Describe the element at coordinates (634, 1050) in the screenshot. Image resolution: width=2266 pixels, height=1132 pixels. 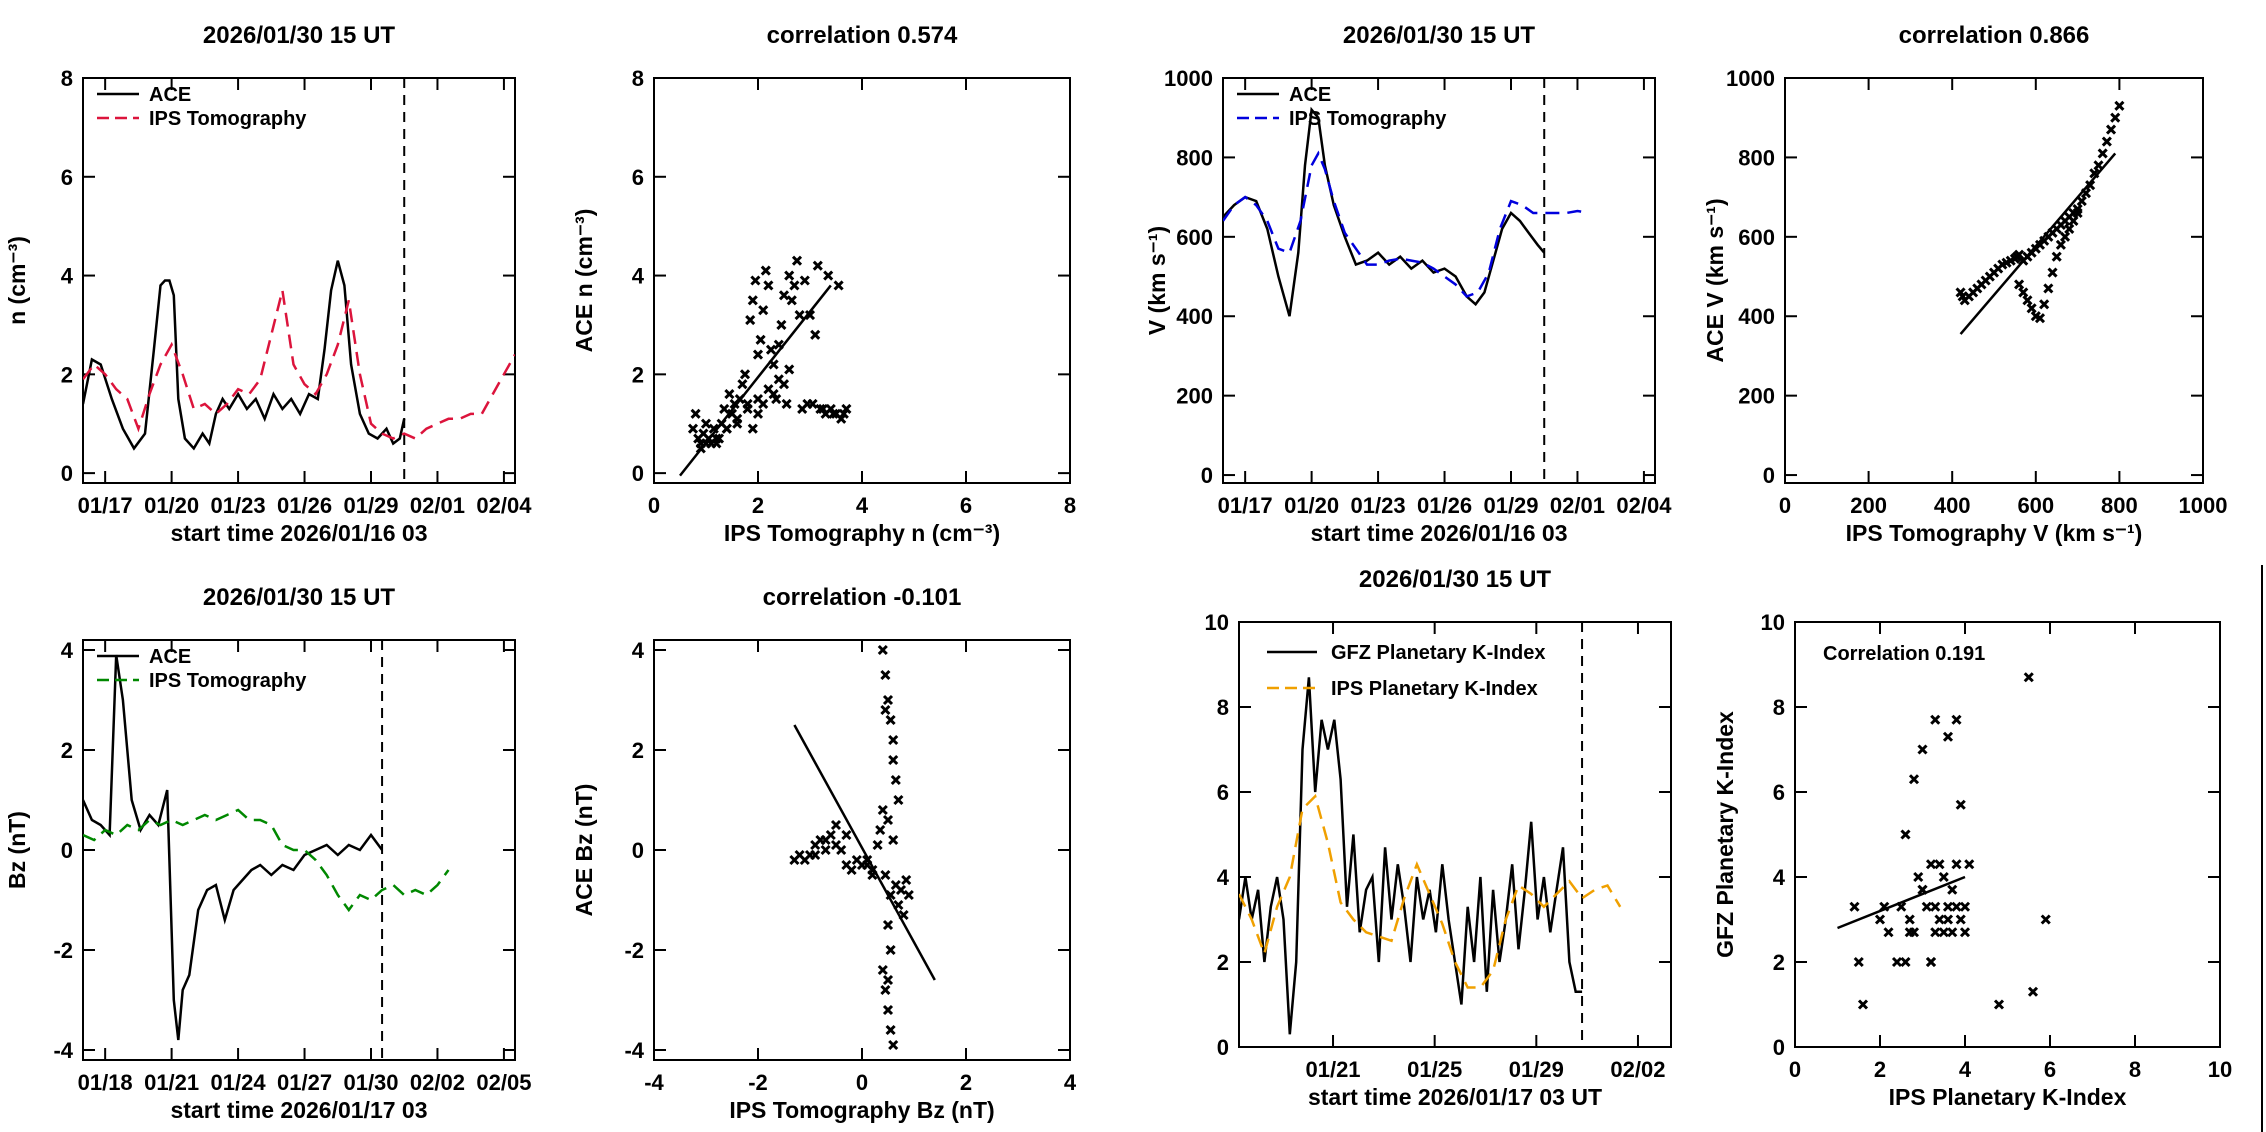
I see `y-tick-label: -4` at that location.